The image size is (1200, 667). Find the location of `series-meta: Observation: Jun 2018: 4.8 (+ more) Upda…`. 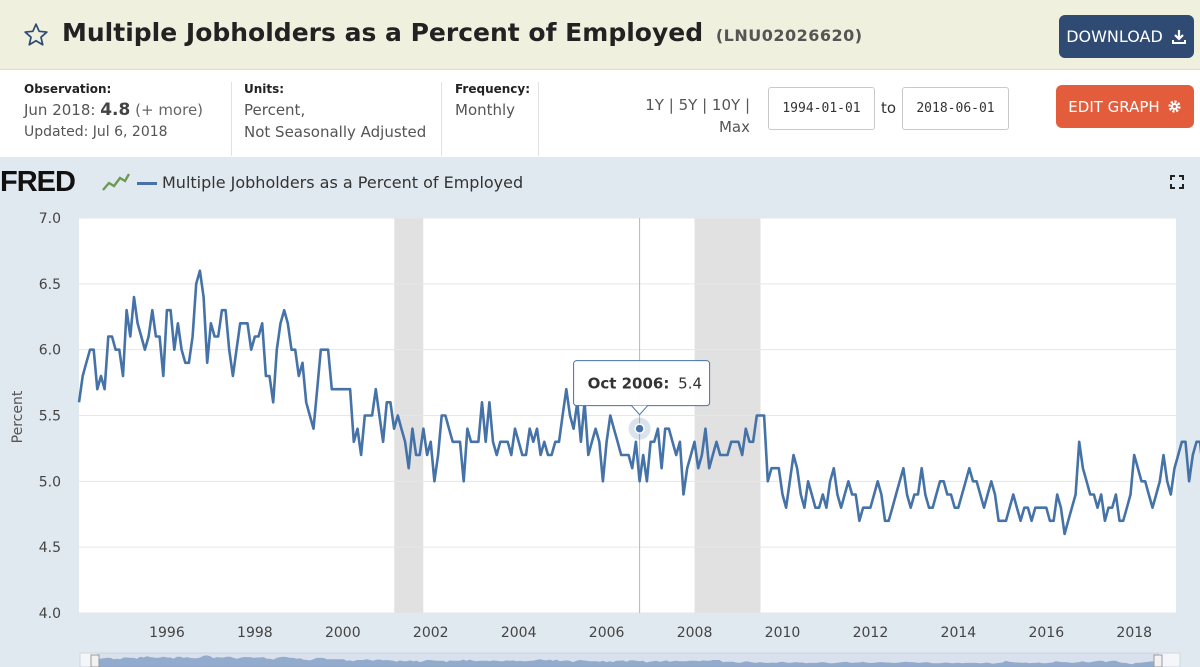

series-meta: Observation: Jun 2018: 4.8 (+ more) Upda… is located at coordinates (600, 113).